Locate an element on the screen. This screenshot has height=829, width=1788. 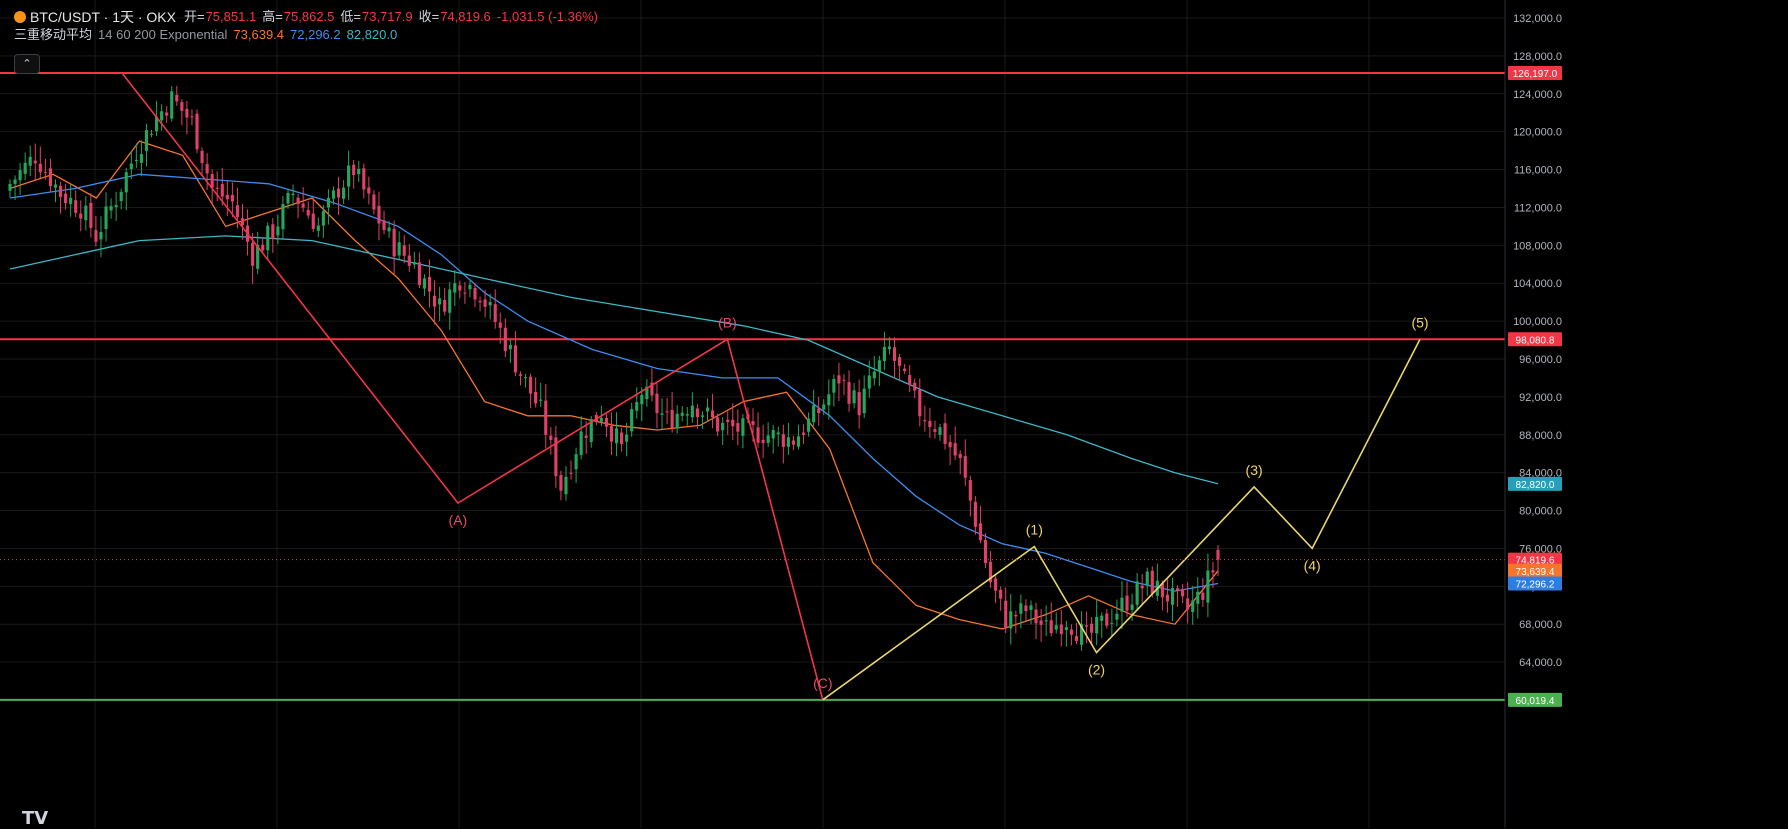
price-tag-label: 72,296.2 is located at coordinates (1535, 585).